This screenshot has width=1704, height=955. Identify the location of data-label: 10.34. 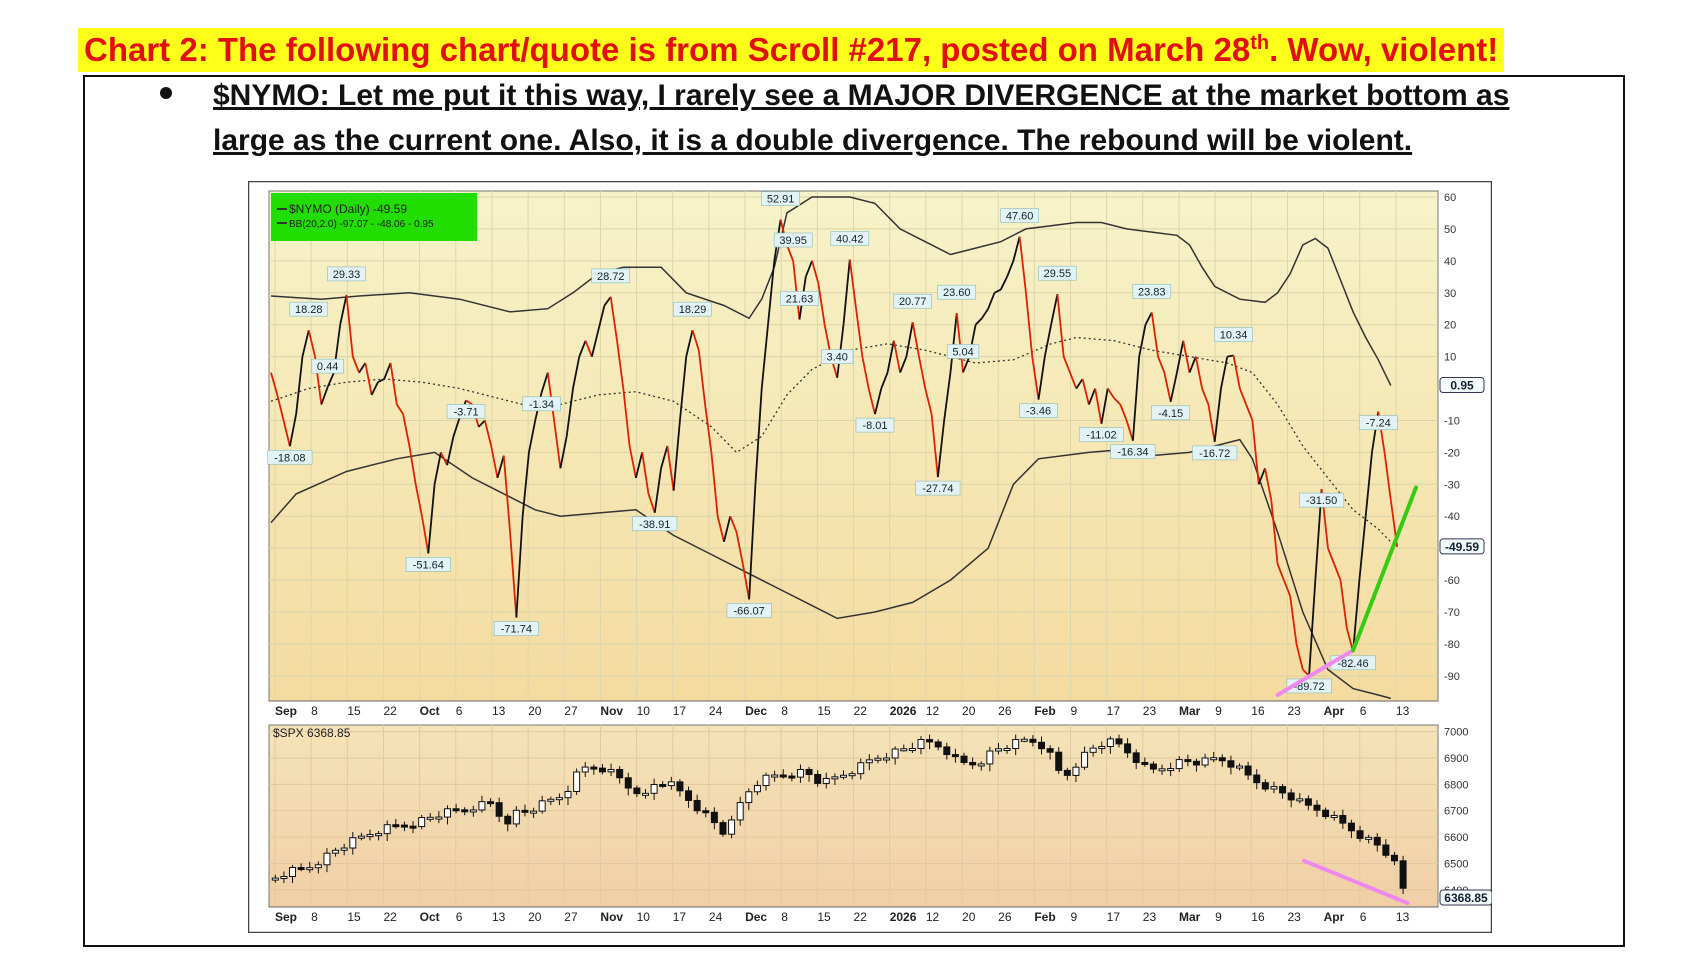
(1234, 336).